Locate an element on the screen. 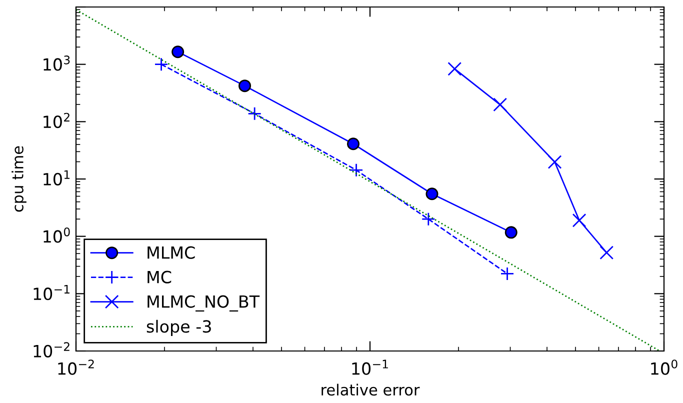 This screenshot has height=403, width=683. y-tick-label: 10$^{0}$ is located at coordinates (57, 235).